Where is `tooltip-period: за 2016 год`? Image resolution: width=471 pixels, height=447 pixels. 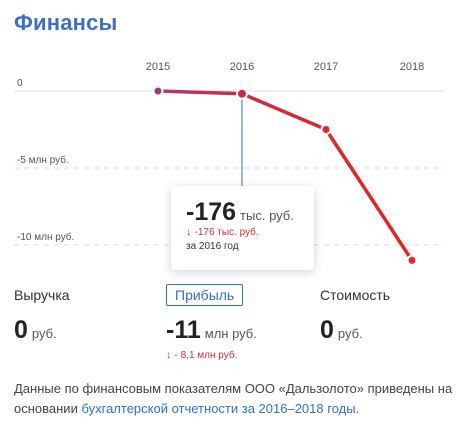
tooltip-period: за 2016 год is located at coordinates (212, 246).